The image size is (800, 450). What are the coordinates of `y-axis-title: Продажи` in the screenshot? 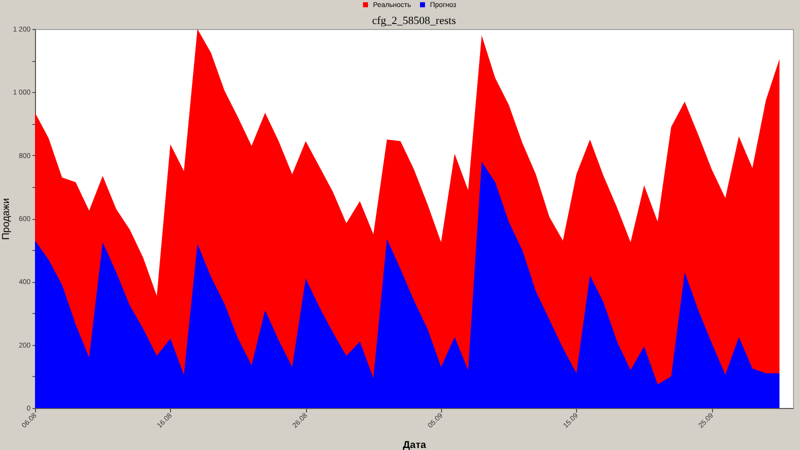 It's located at (6, 219).